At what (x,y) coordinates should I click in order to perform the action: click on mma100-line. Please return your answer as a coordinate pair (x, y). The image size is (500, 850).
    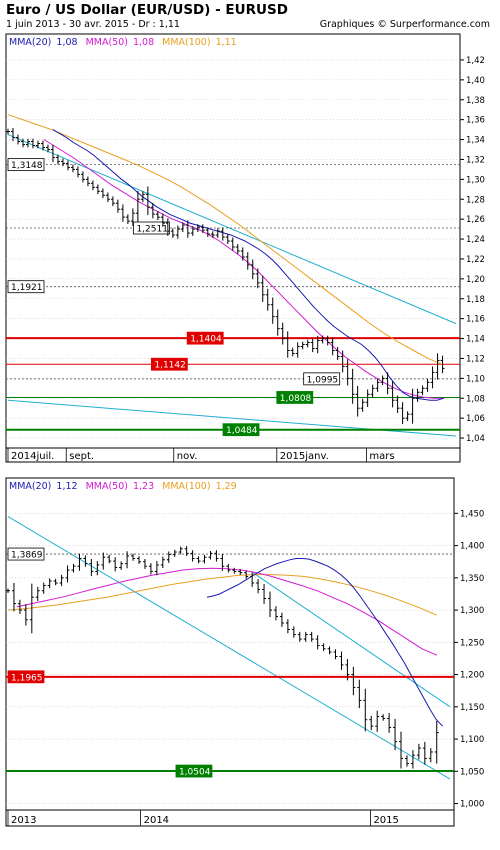
    Looking at the image, I should click on (222, 595).